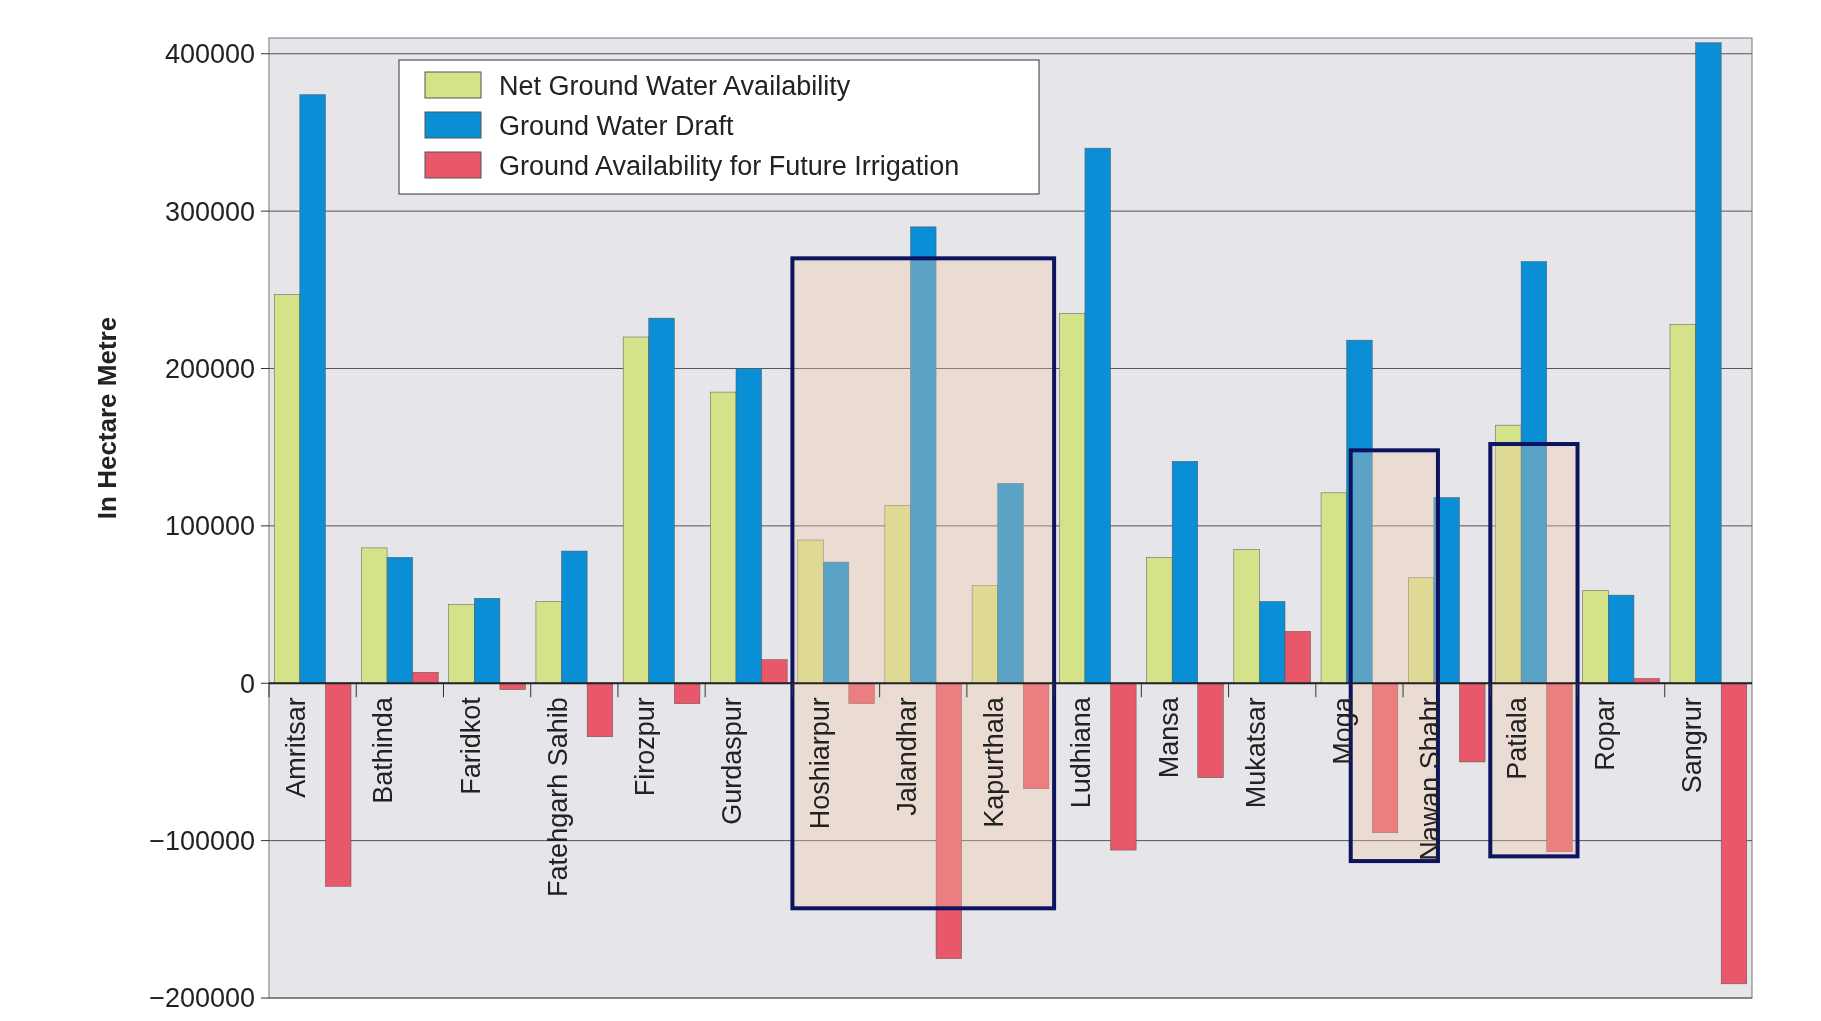 The height and width of the screenshot is (1021, 1821). What do you see at coordinates (202, 998) in the screenshot?
I see `y-tick-label: −200000` at bounding box center [202, 998].